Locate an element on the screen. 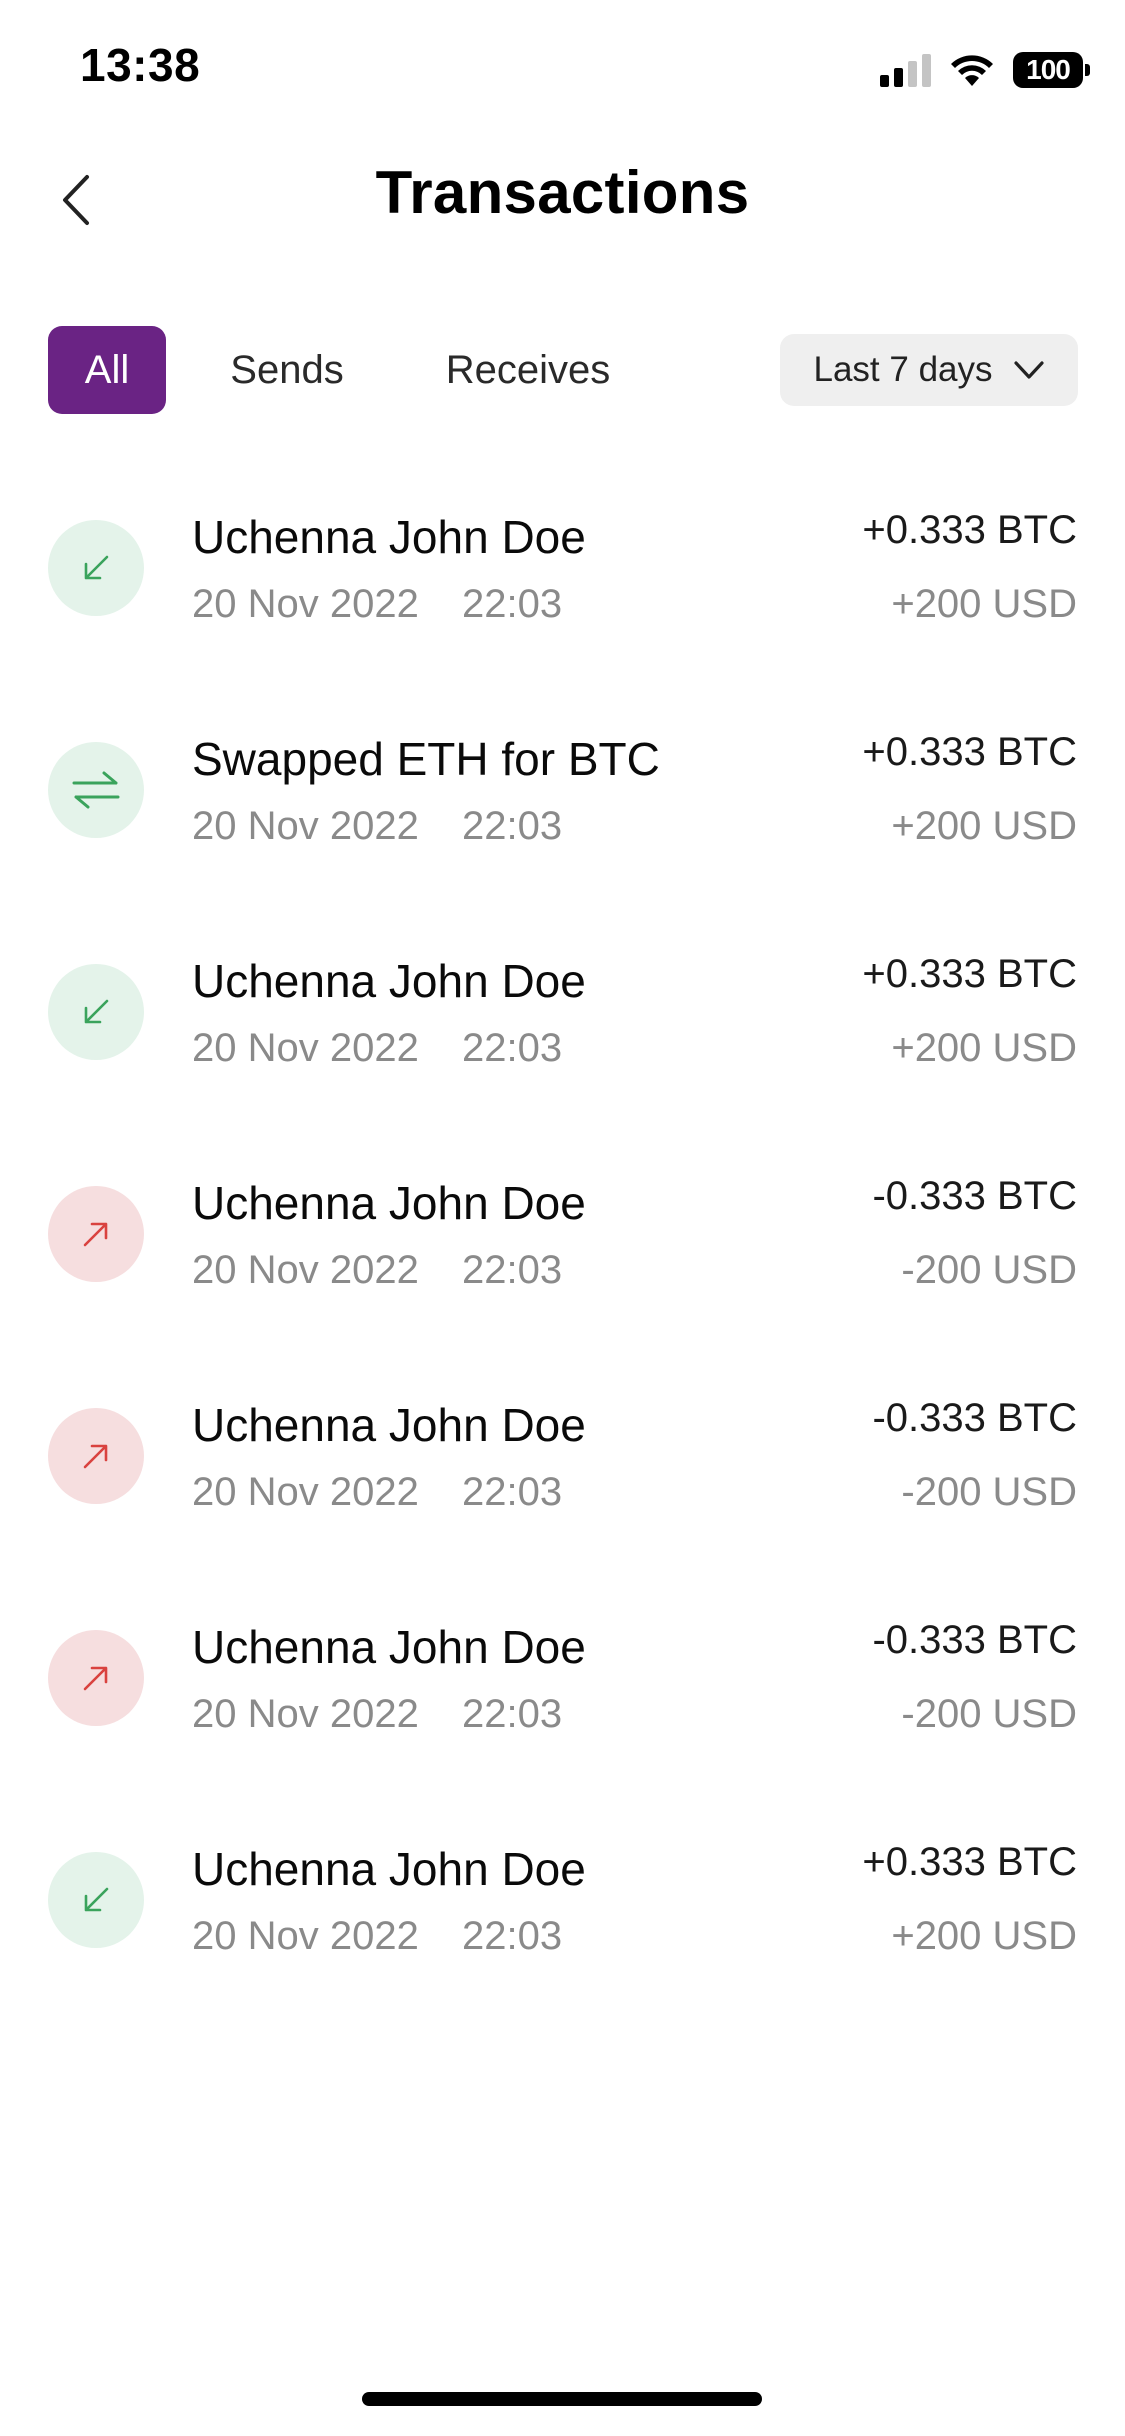 The height and width of the screenshot is (2436, 1125). date-range-dropdown: Last 7 days is located at coordinates (929, 370).